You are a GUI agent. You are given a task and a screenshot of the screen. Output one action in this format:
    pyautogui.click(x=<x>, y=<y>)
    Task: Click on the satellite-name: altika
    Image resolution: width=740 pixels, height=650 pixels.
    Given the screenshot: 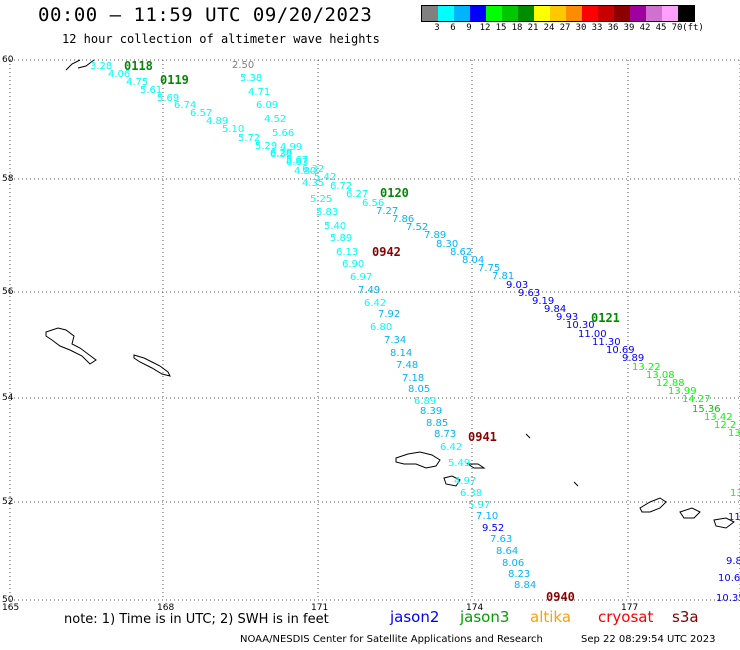 What is the action you would take?
    pyautogui.click(x=551, y=617)
    